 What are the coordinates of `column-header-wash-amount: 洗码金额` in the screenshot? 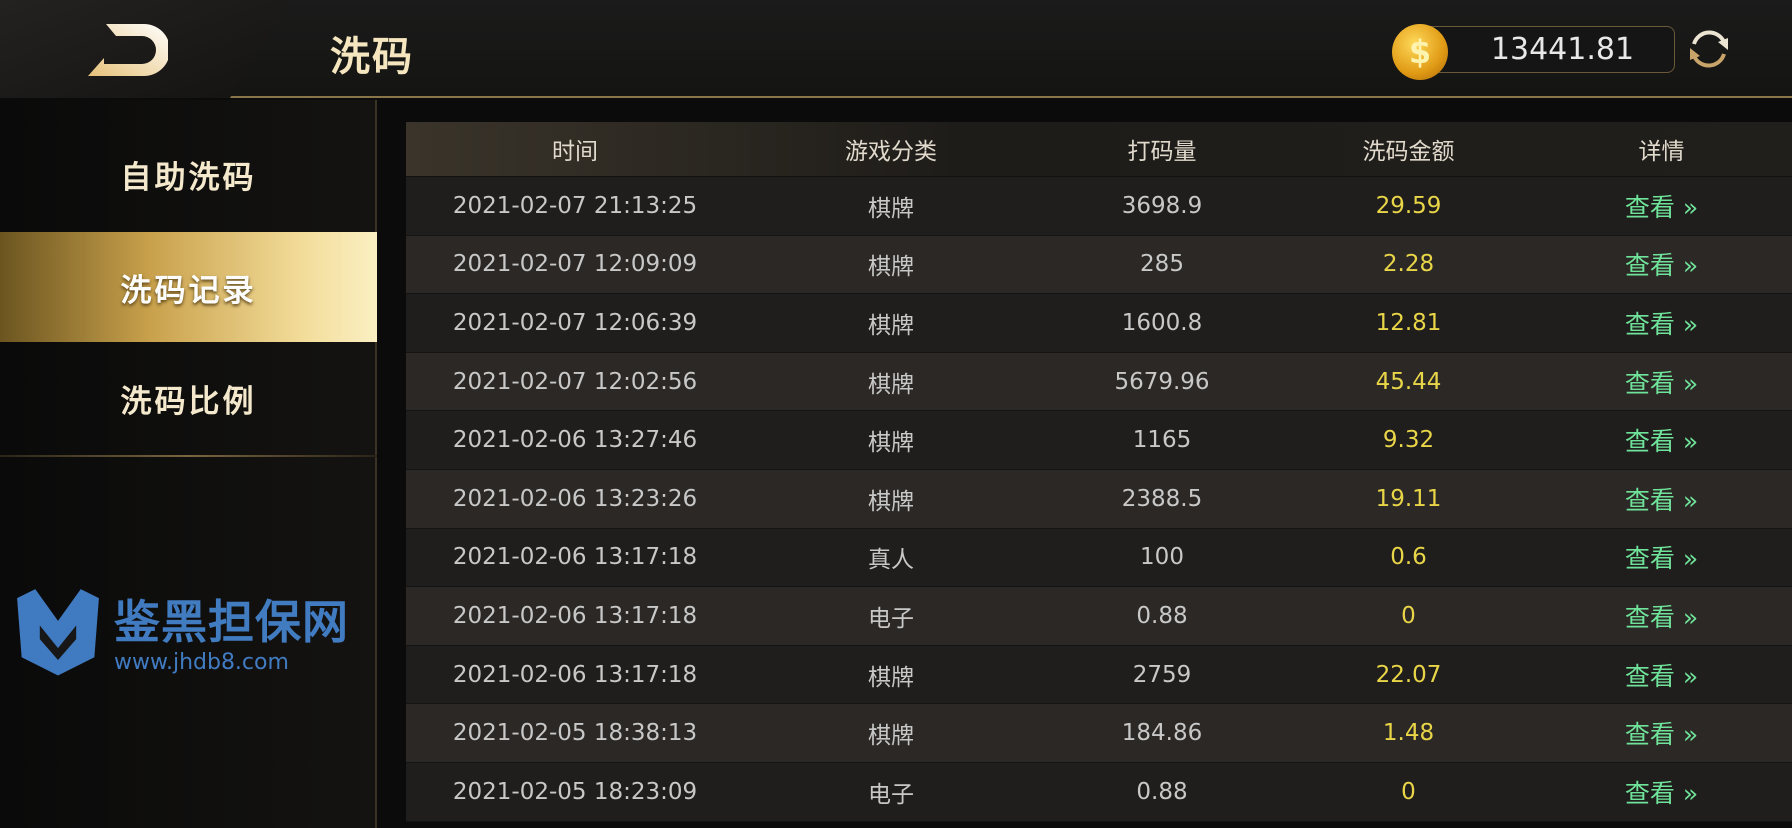 It's located at (1408, 152).